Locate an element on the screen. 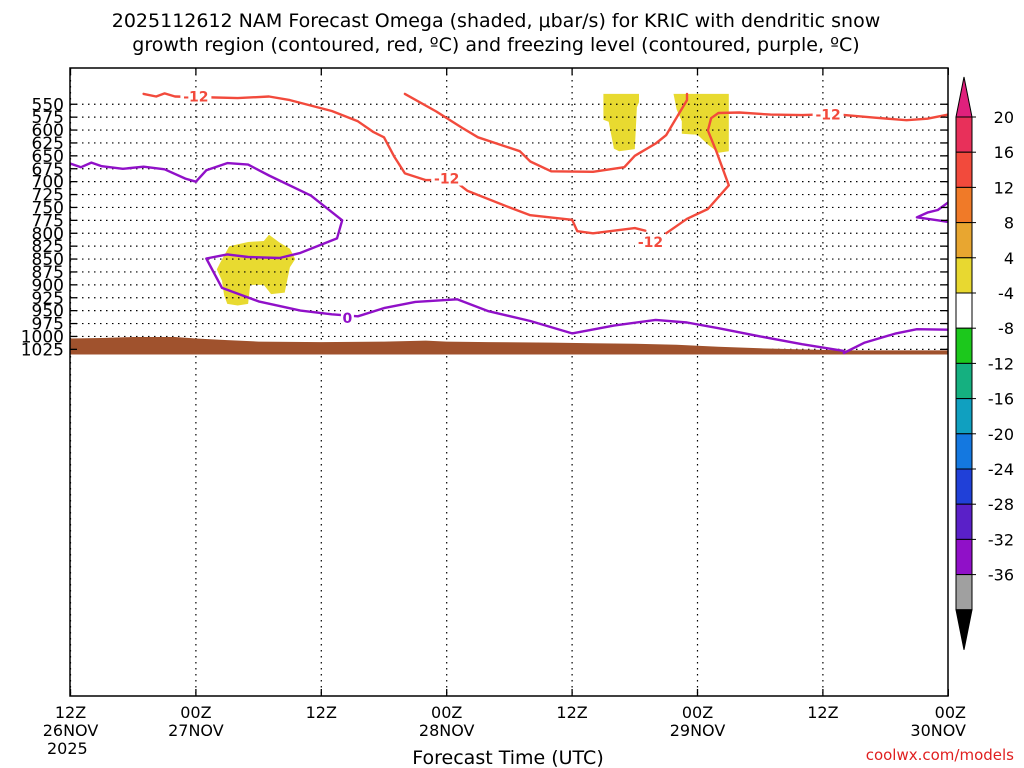 The image size is (1024, 768). x-tick-date: 27NOV is located at coordinates (196, 730).